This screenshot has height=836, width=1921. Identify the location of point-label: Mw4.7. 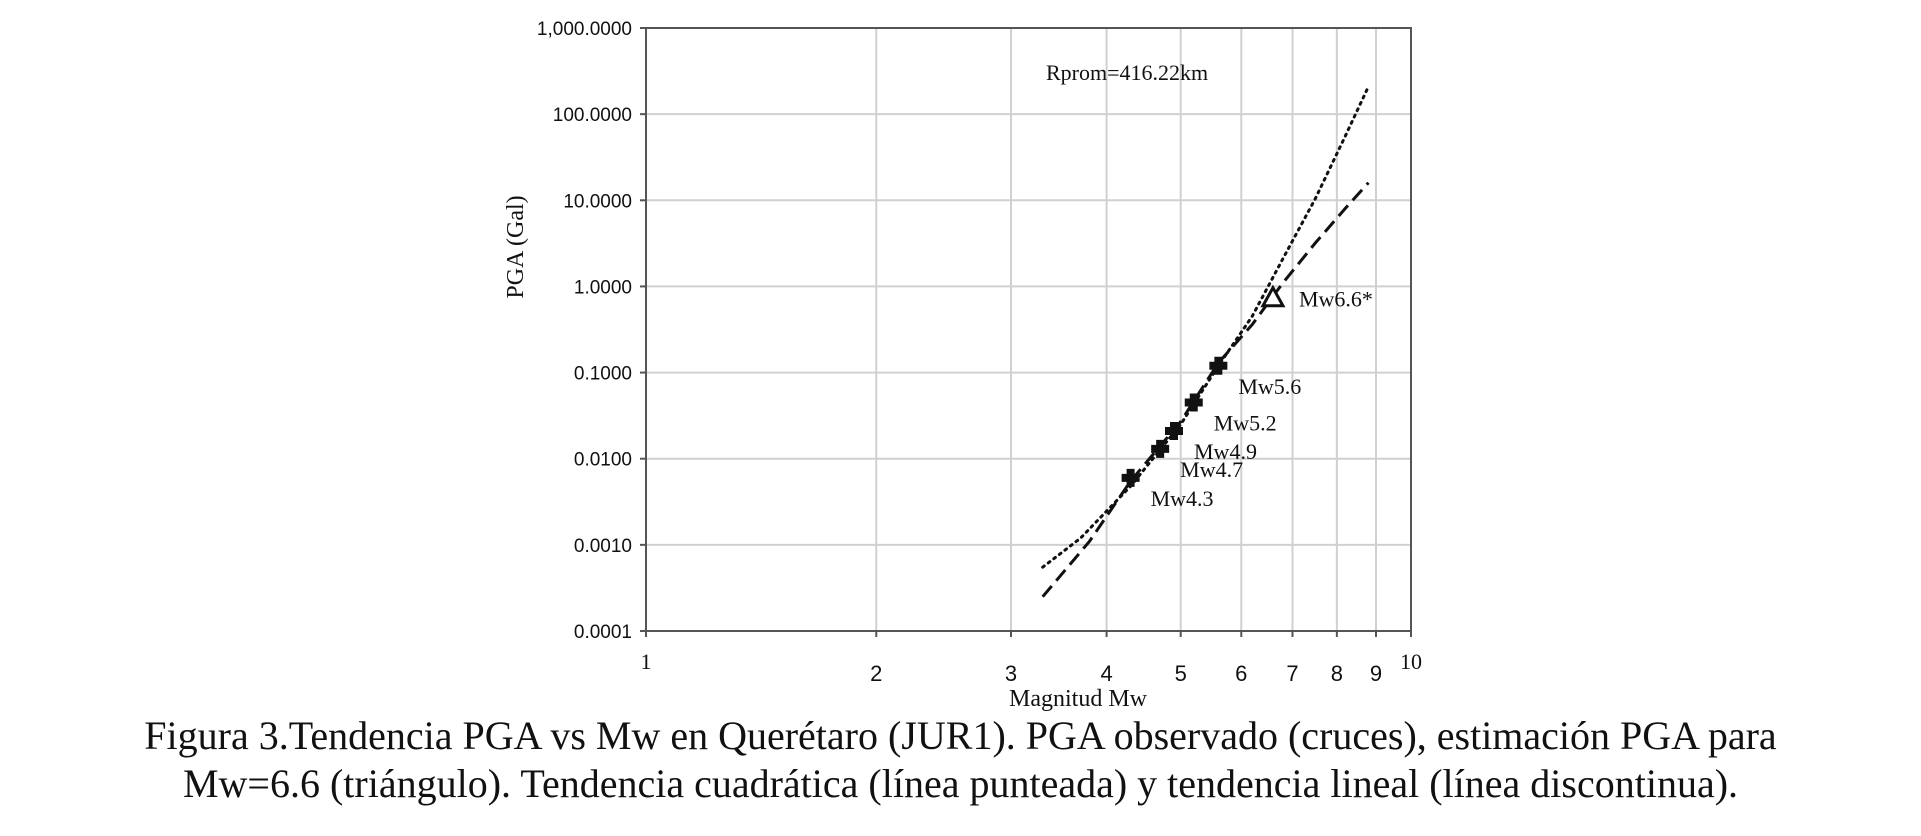
(1211, 469).